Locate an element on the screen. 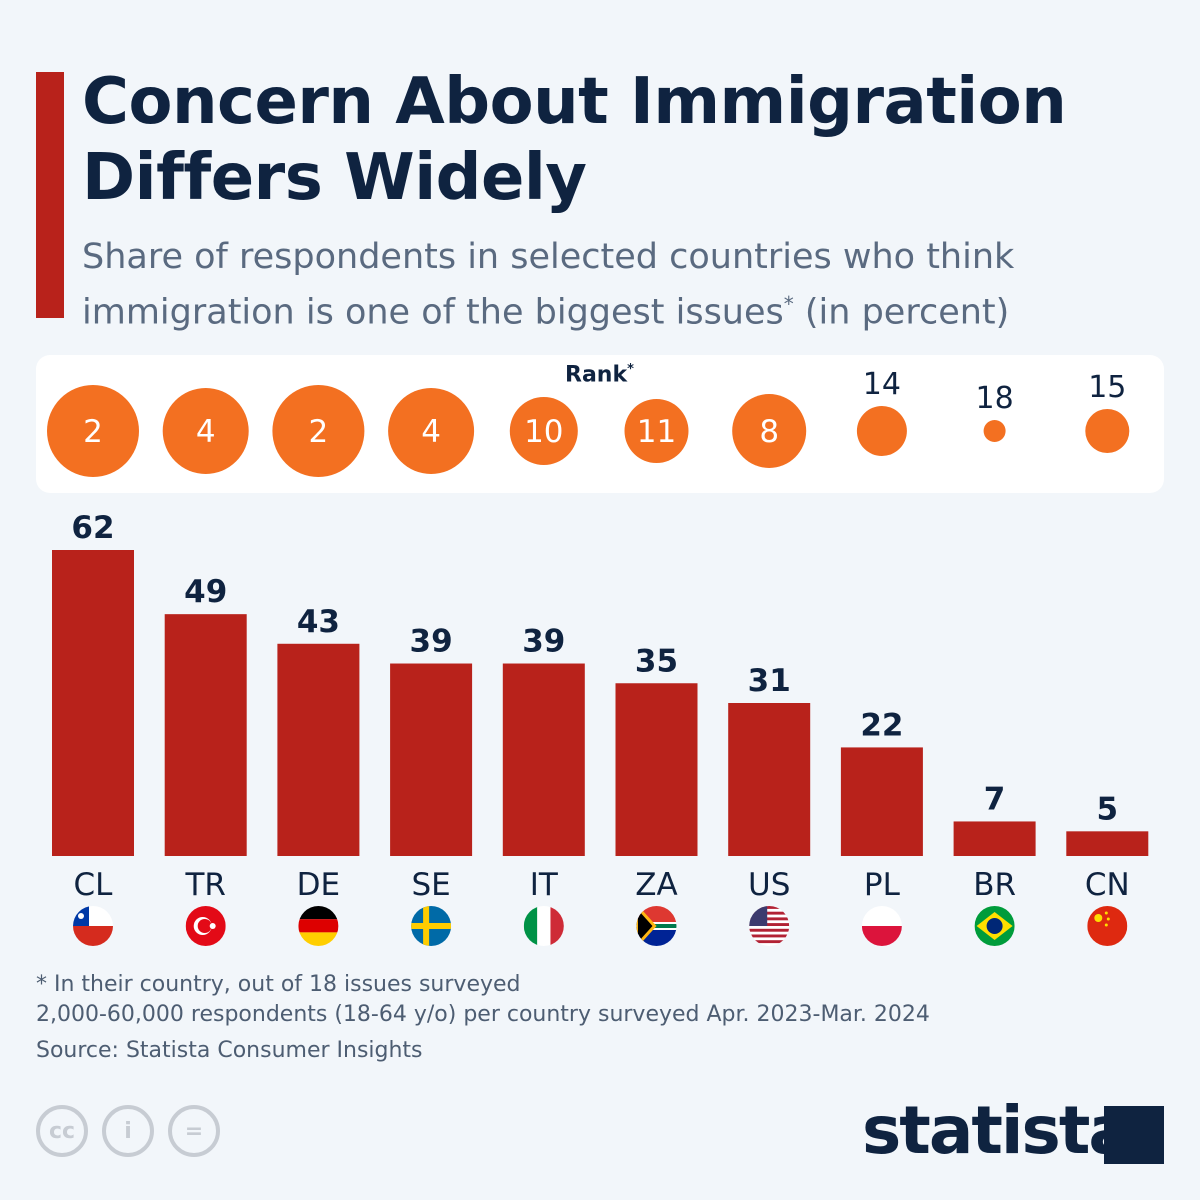 The height and width of the screenshot is (1200, 1200). rank-bubble-SE is located at coordinates (431, 431).